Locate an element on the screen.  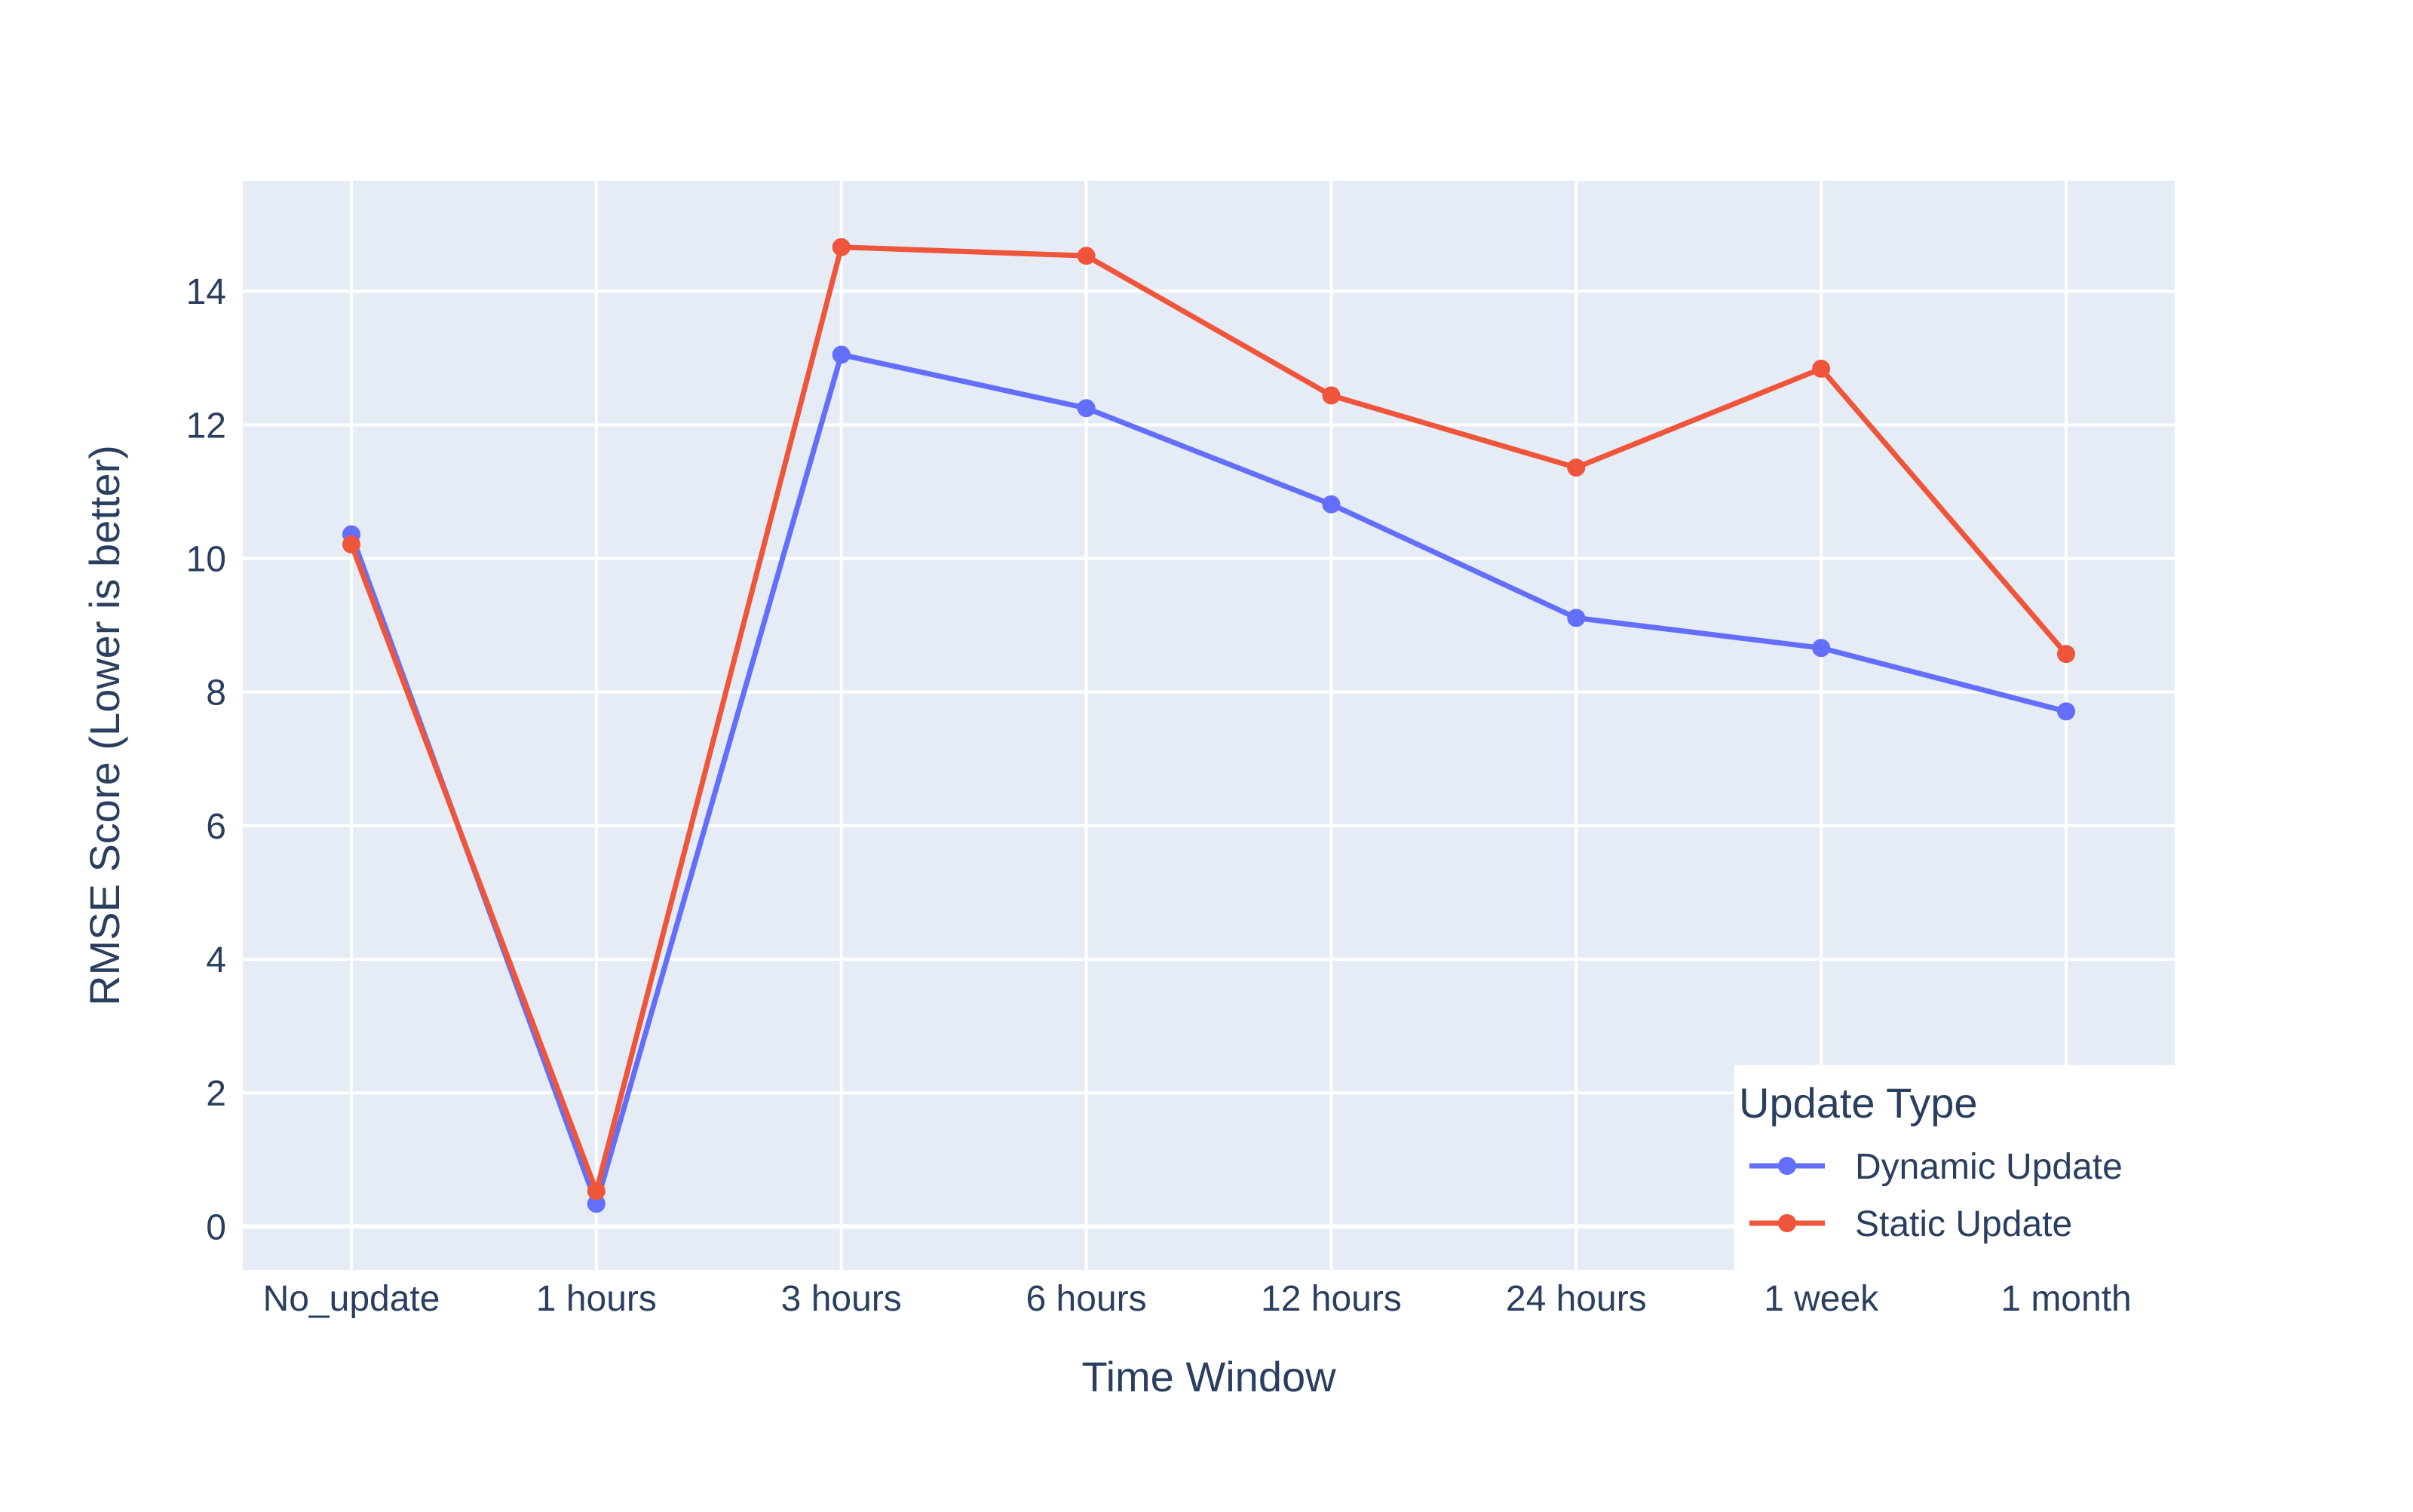
x-tick-label: No_update is located at coordinates (351, 1299).